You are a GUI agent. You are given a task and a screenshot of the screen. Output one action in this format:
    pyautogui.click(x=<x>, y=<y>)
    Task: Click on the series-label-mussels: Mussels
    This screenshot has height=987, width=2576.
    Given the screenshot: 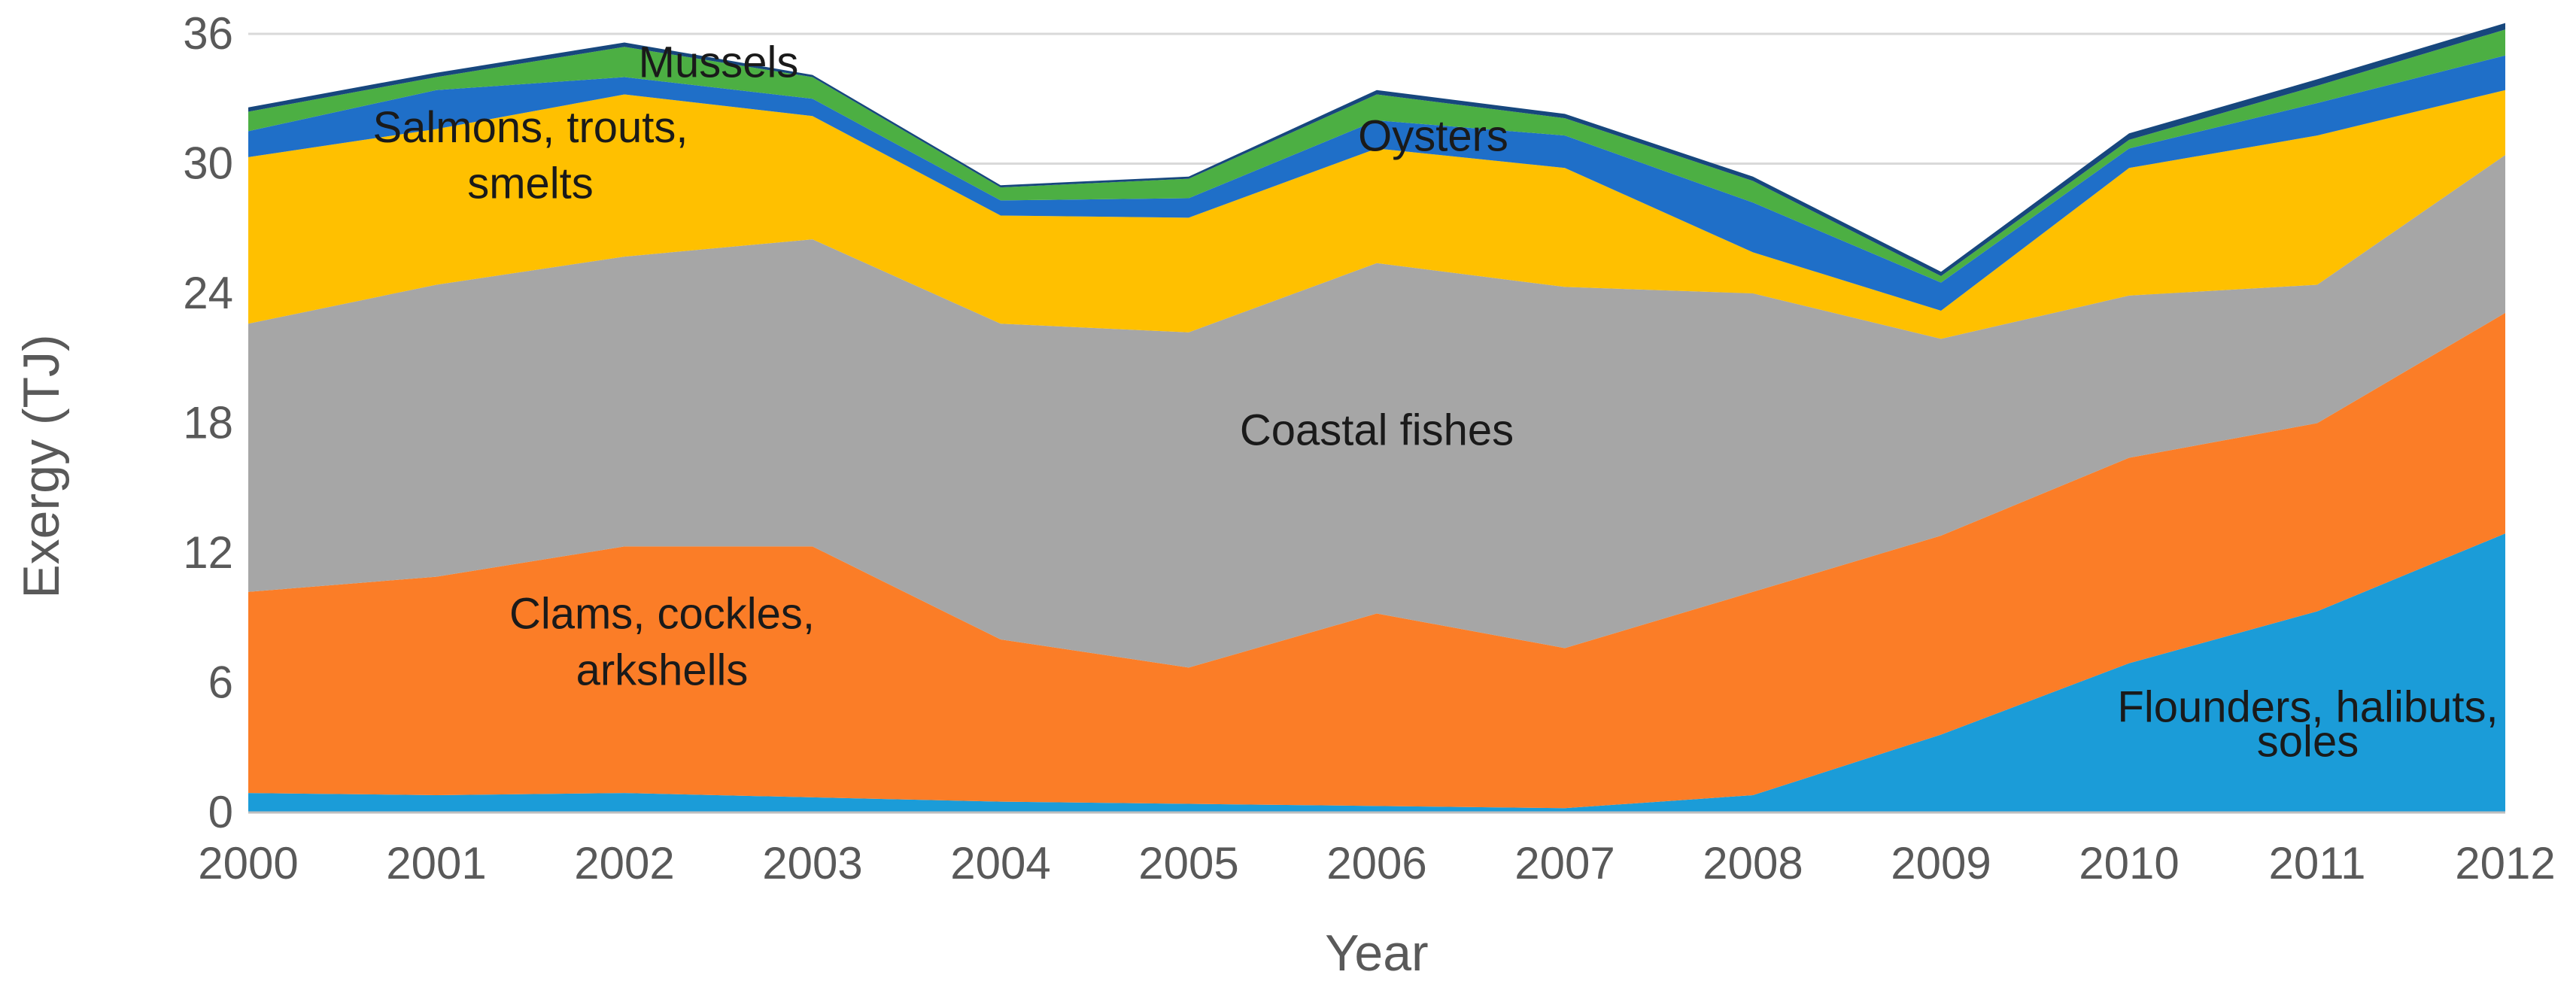 What is the action you would take?
    pyautogui.click(x=719, y=63)
    